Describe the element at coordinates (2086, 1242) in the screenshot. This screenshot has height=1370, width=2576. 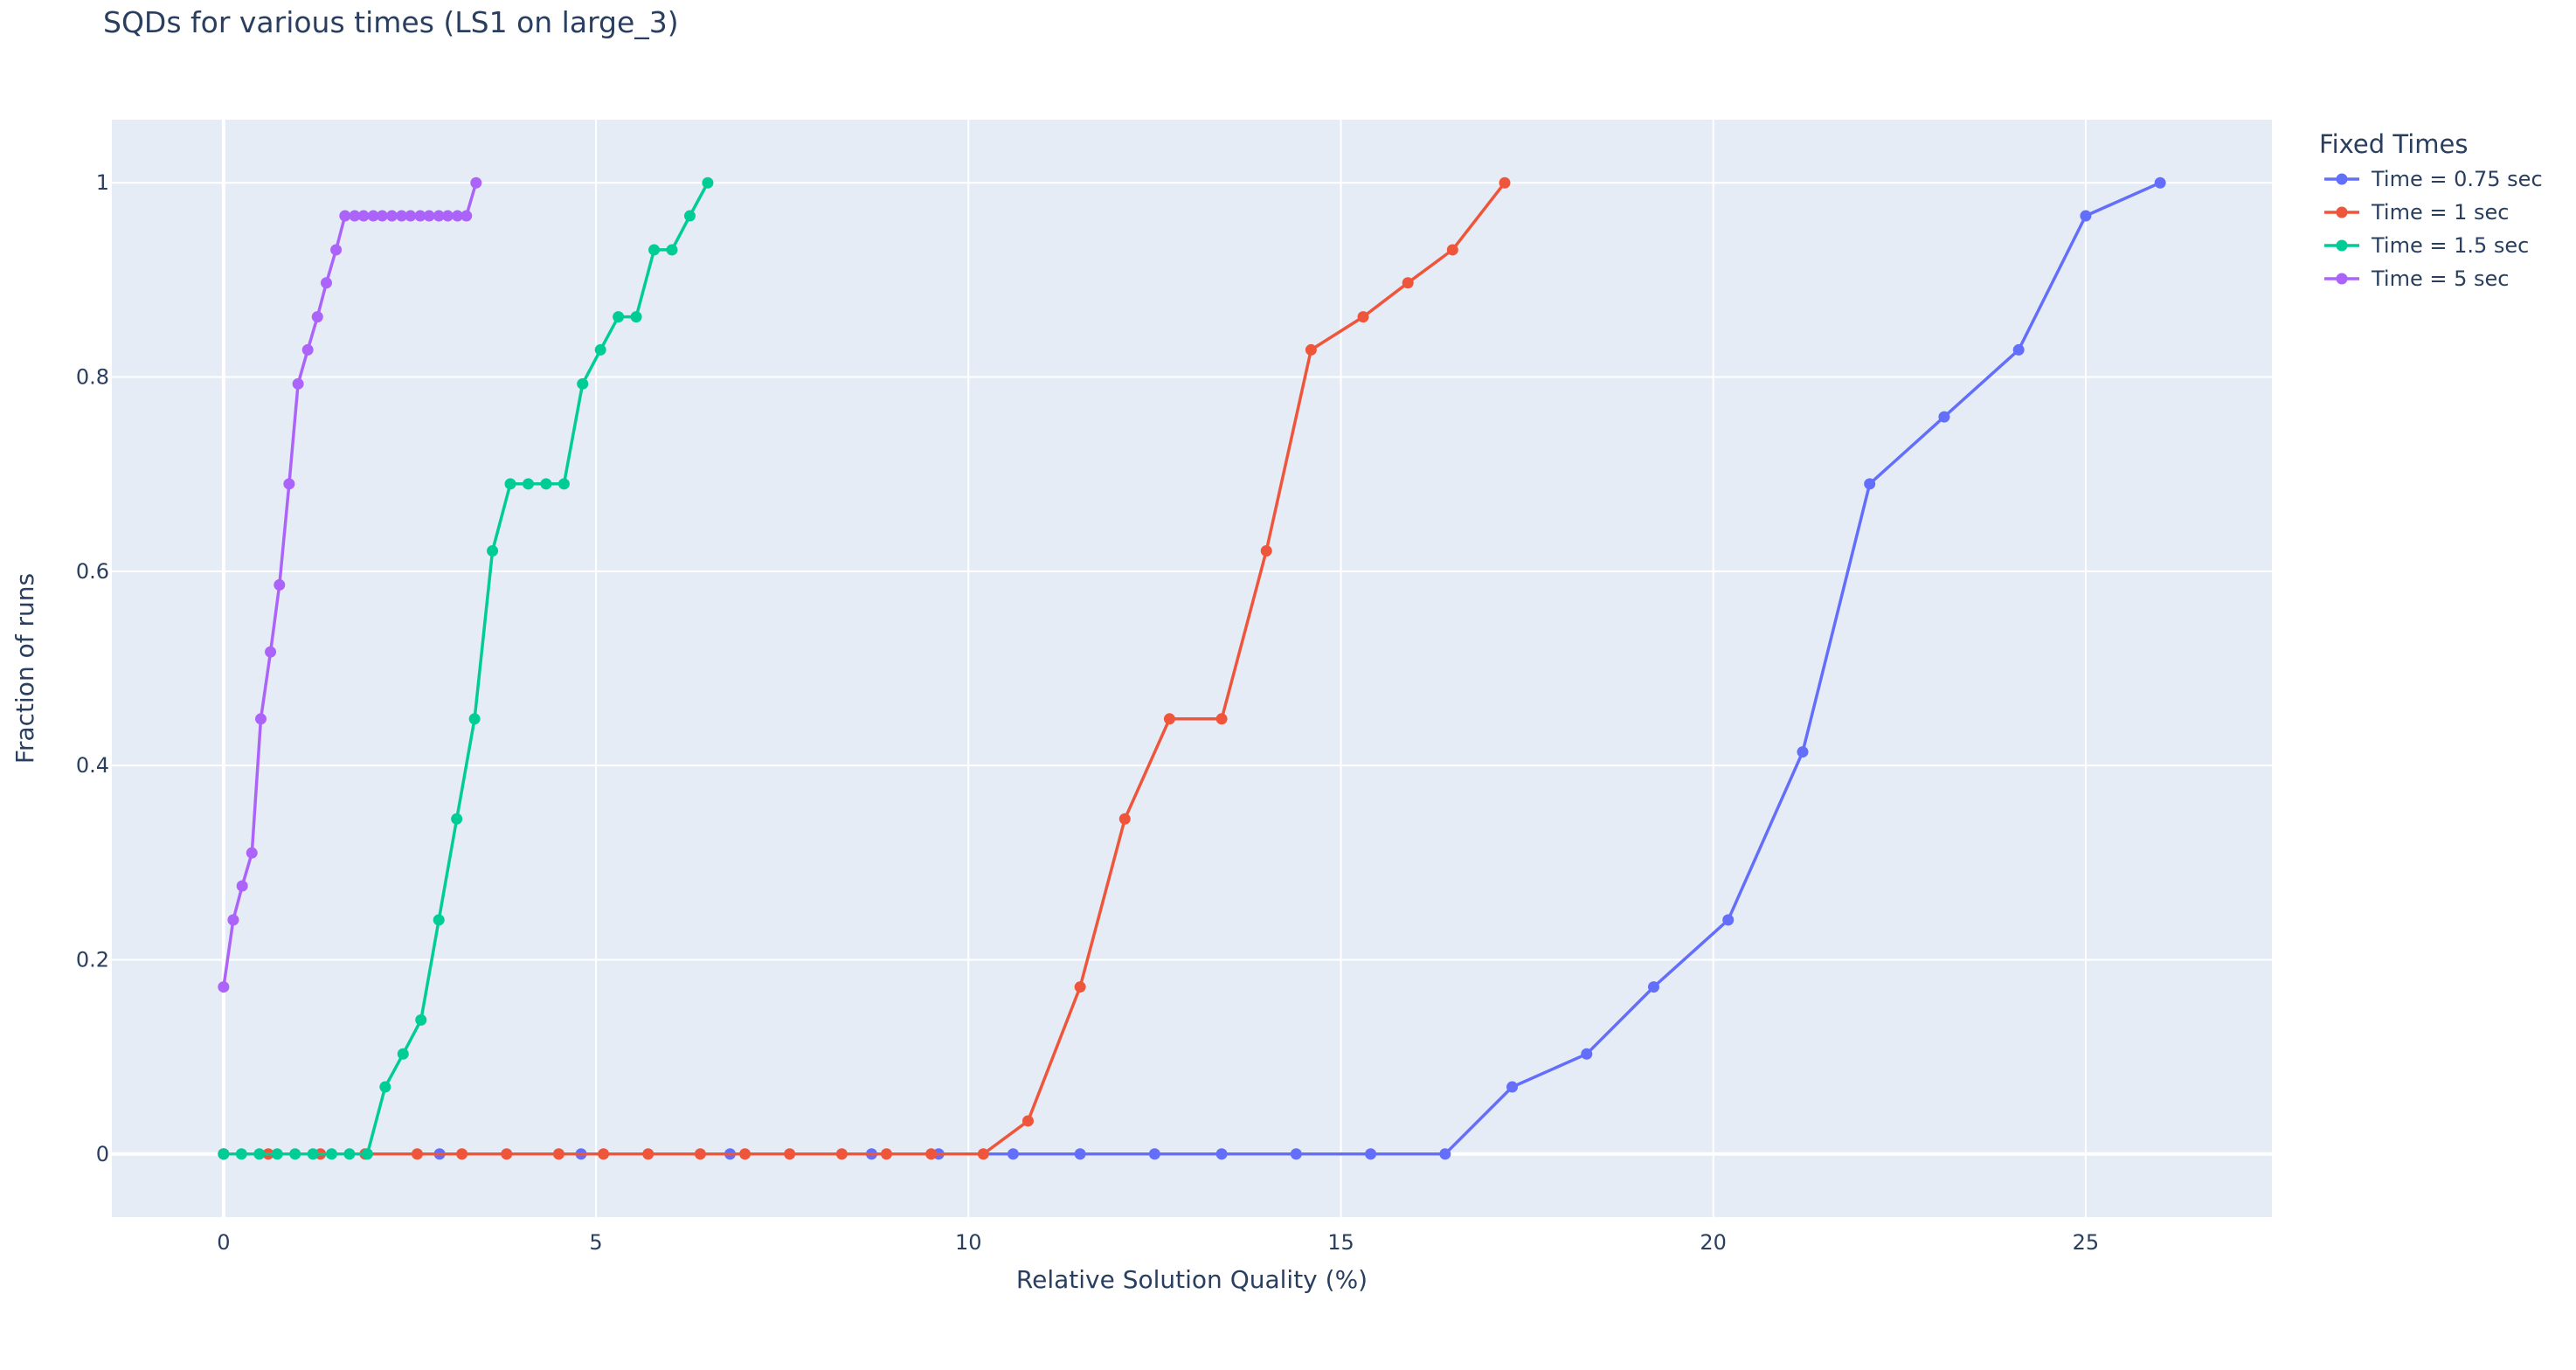
I see `x-tick-label: 25` at that location.